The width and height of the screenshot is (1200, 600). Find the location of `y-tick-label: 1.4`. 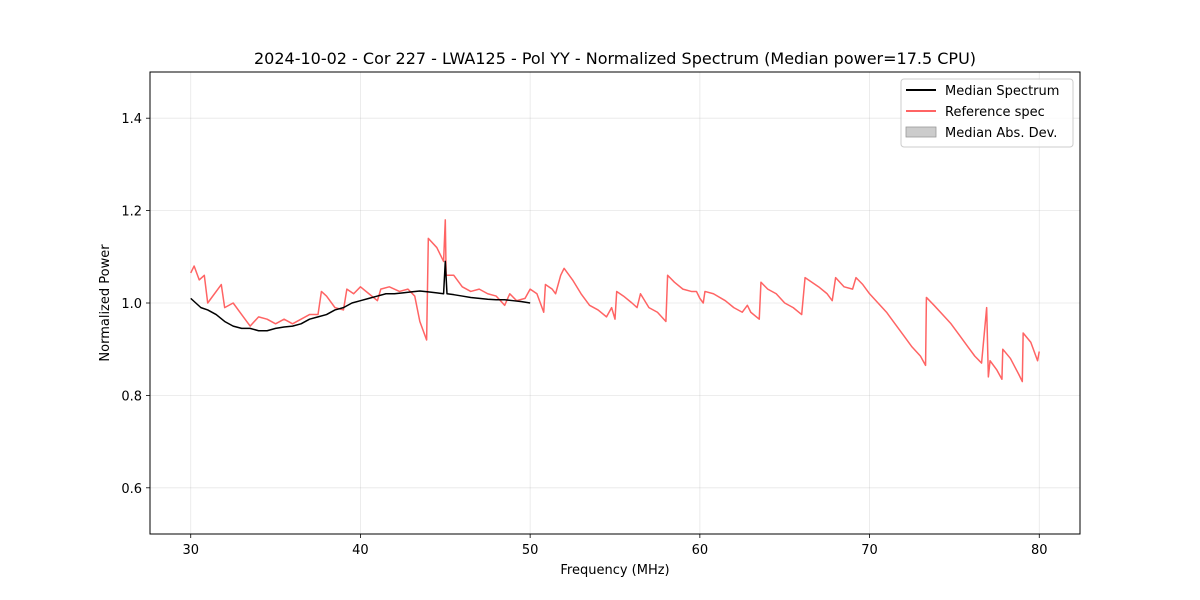

y-tick-label: 1.4 is located at coordinates (131, 119).